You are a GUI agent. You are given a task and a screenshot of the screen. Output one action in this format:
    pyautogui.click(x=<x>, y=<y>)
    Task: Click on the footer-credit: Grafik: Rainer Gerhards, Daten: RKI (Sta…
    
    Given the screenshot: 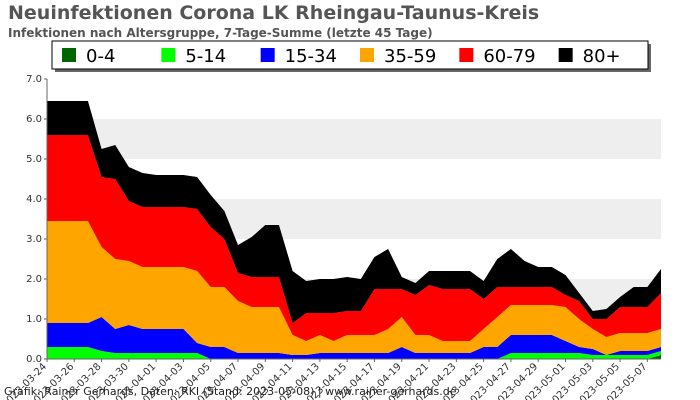 What is the action you would take?
    pyautogui.click(x=230, y=391)
    